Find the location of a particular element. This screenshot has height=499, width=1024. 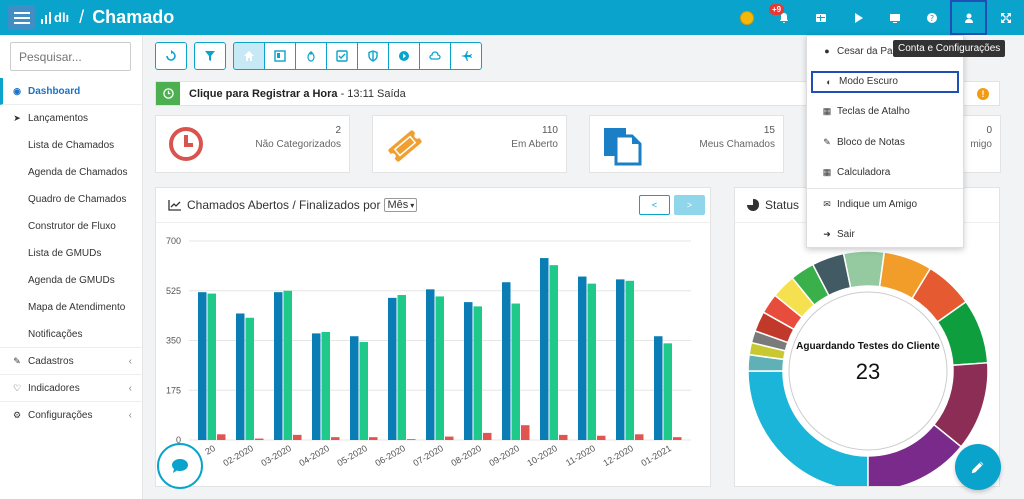

sidebar-item-agenda-chamados: Agenda de Chamados is located at coordinates (71, 172).